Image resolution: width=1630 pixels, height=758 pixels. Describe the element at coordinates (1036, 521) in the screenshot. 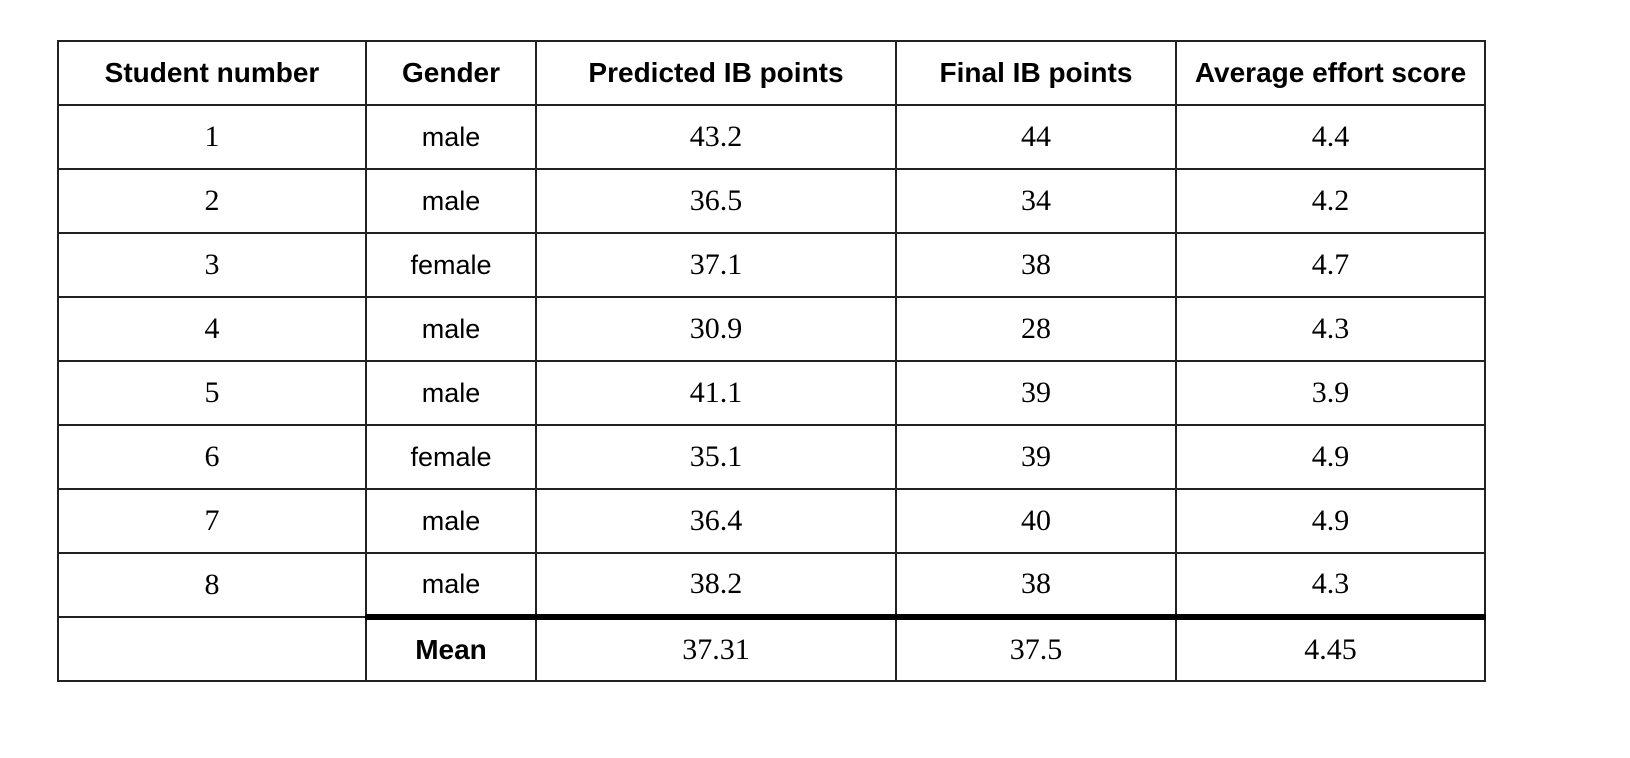

I see `cell-final-points: 40` at that location.